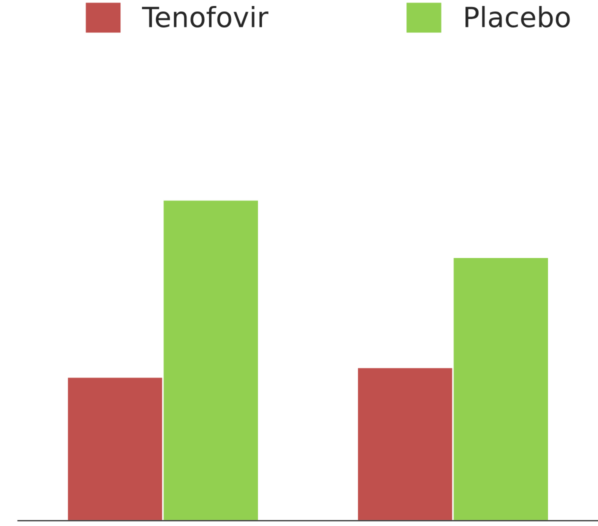  I want to click on legend-label: Tenofovir, so click(205, 17).